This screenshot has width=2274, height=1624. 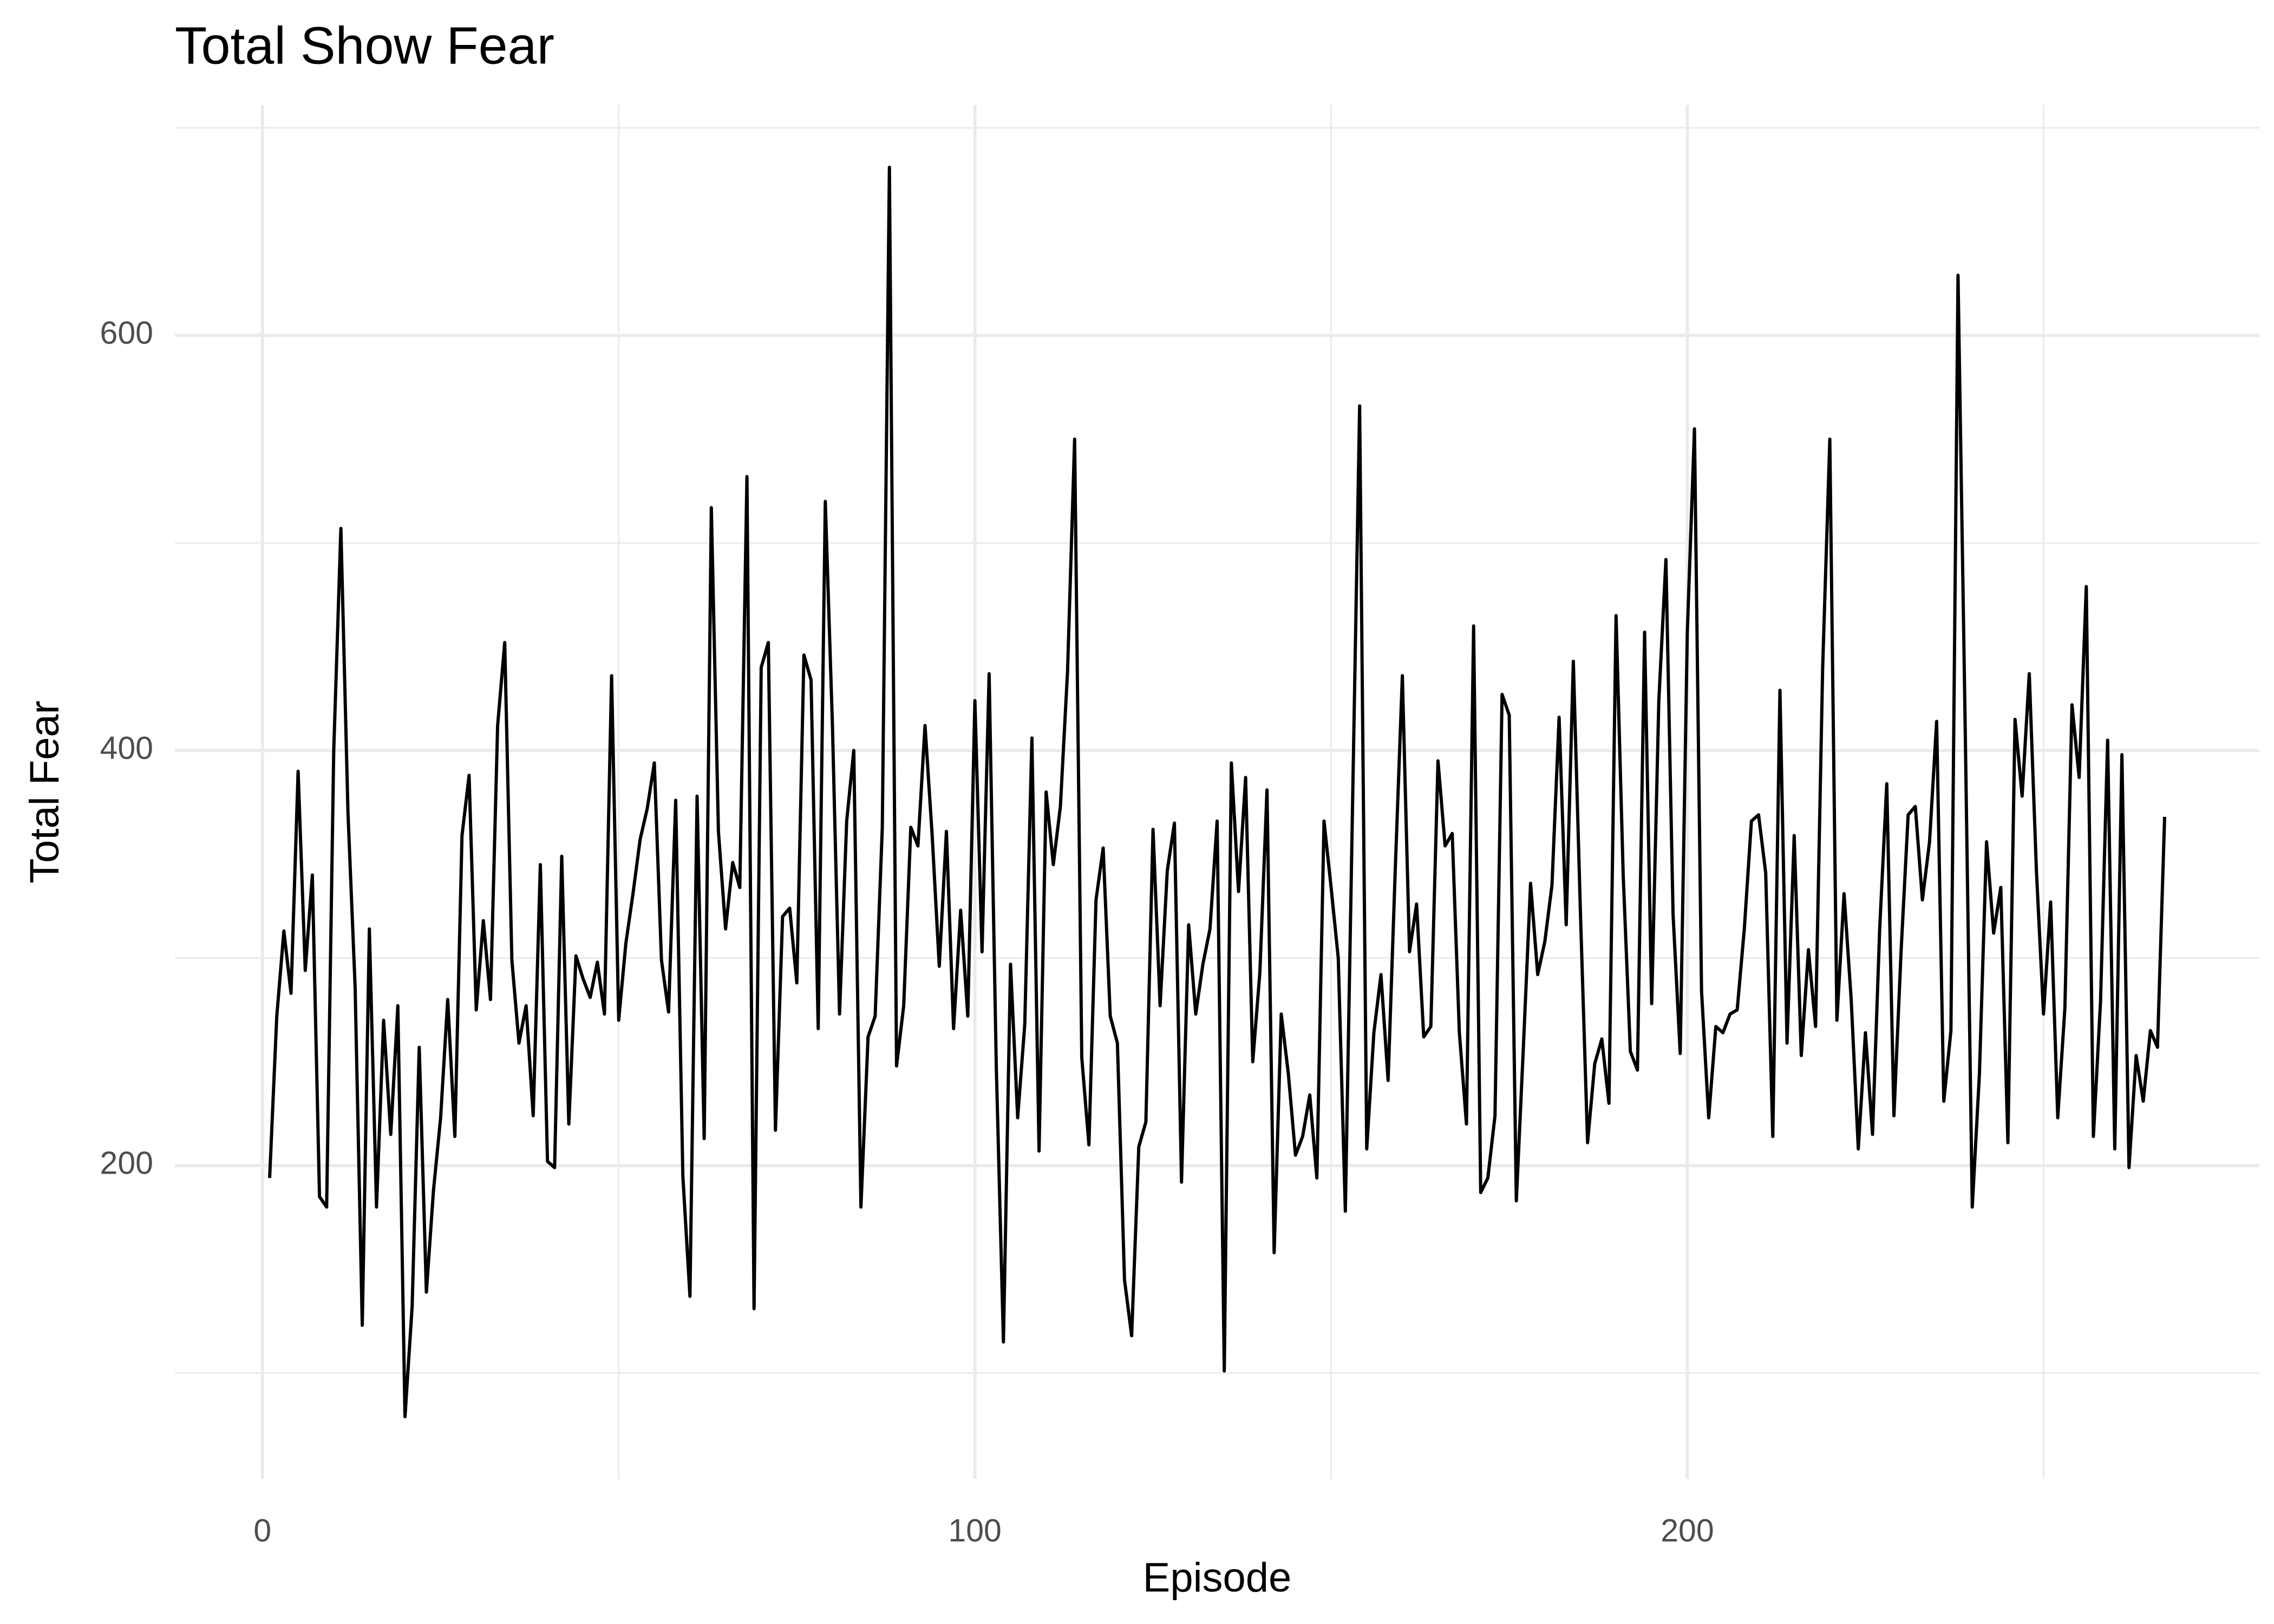 What do you see at coordinates (365, 45) in the screenshot?
I see `chart-title: Total Show Fear` at bounding box center [365, 45].